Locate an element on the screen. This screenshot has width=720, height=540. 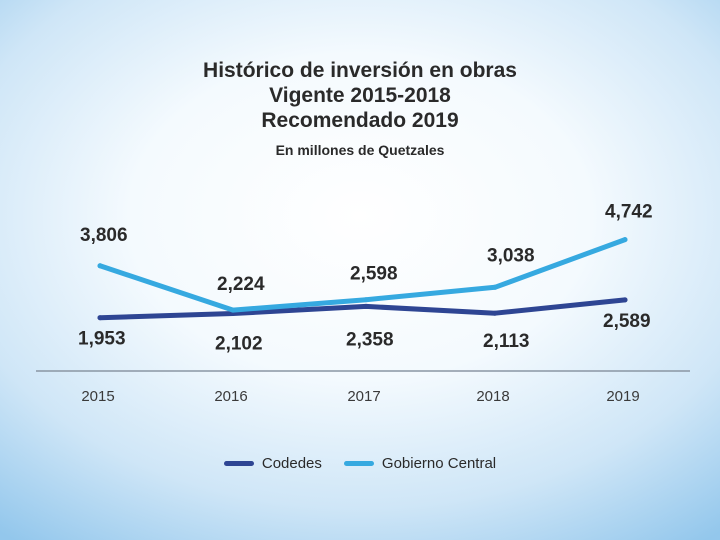
legend-label-gobierno-central: Gobierno Central is located at coordinates (439, 463).